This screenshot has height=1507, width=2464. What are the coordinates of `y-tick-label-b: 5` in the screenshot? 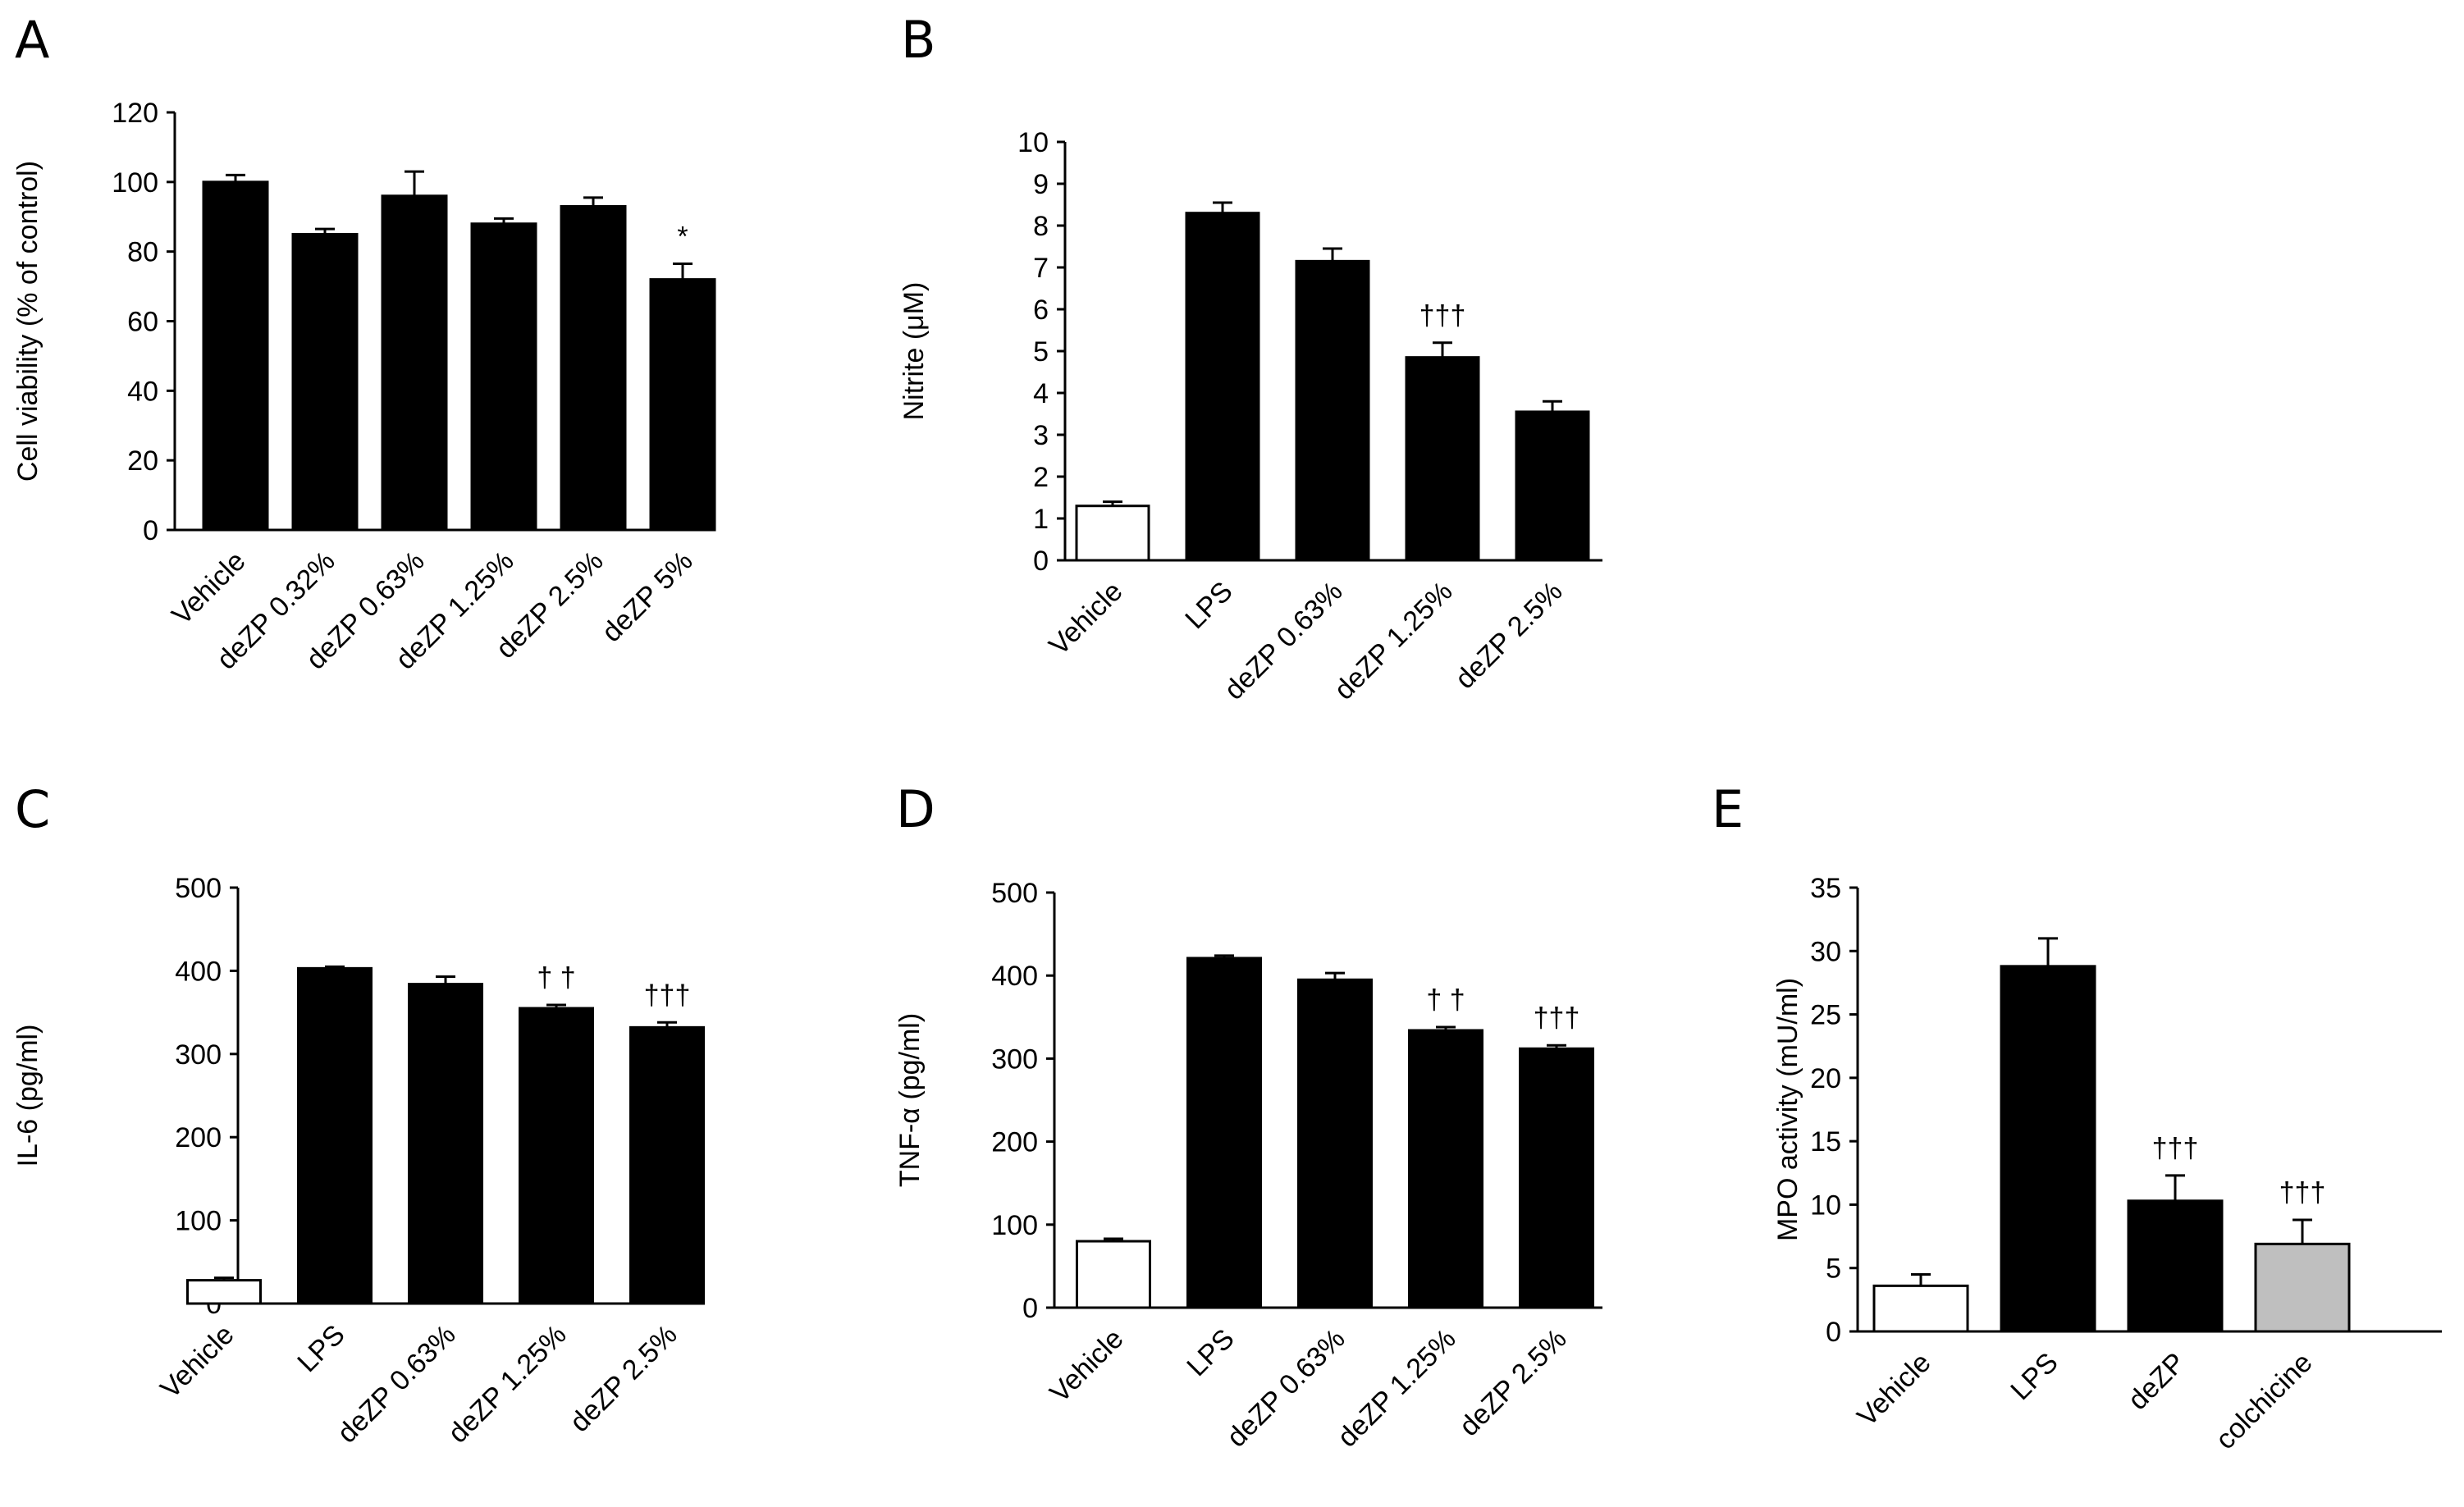 It's located at (1041, 352).